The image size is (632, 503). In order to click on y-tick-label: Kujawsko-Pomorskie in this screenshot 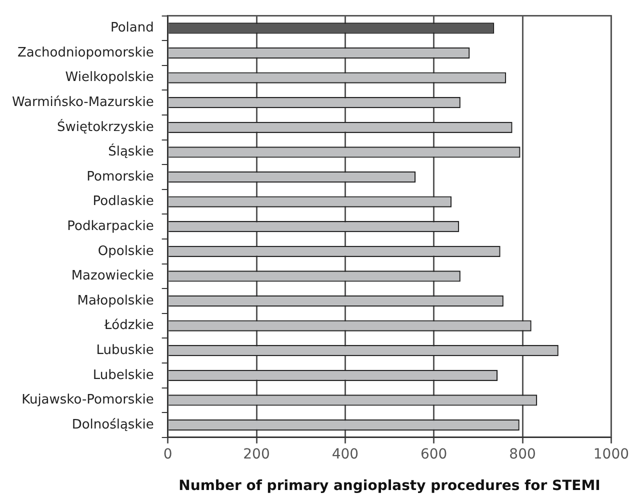, I will do `click(88, 400)`.